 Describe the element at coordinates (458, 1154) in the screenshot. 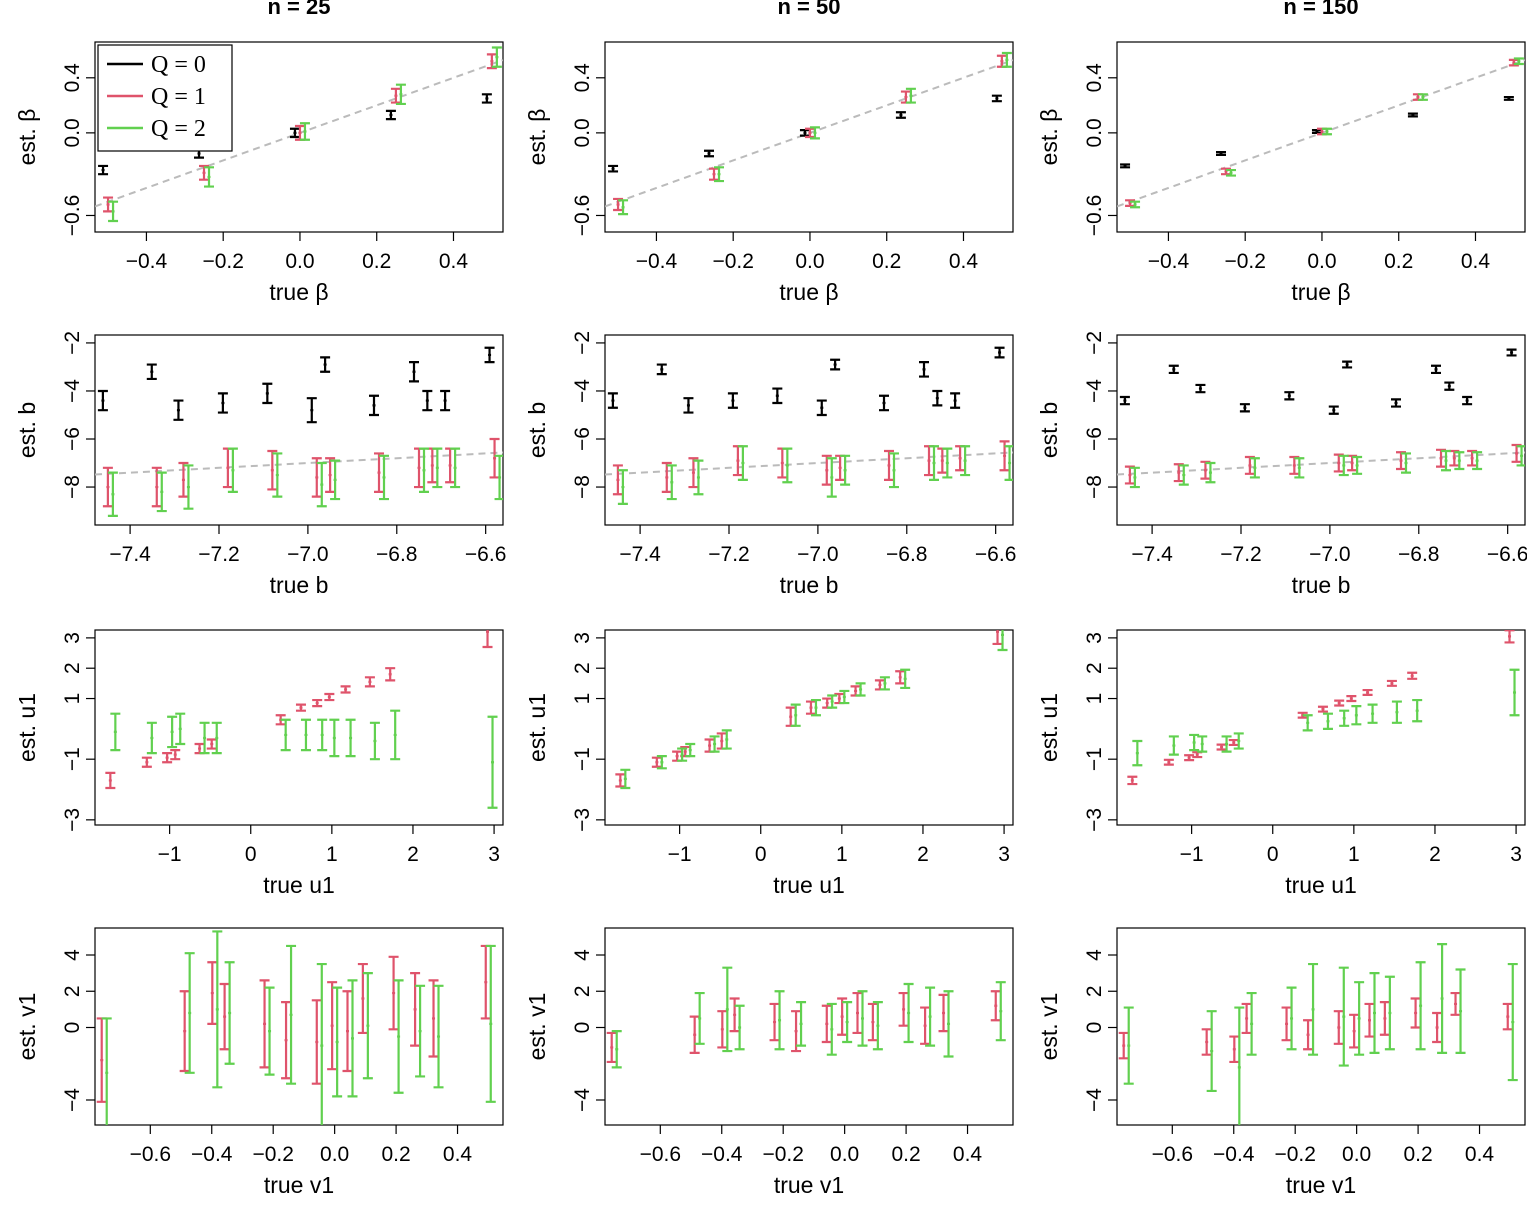

I see `x-tick-label: 0.4` at that location.